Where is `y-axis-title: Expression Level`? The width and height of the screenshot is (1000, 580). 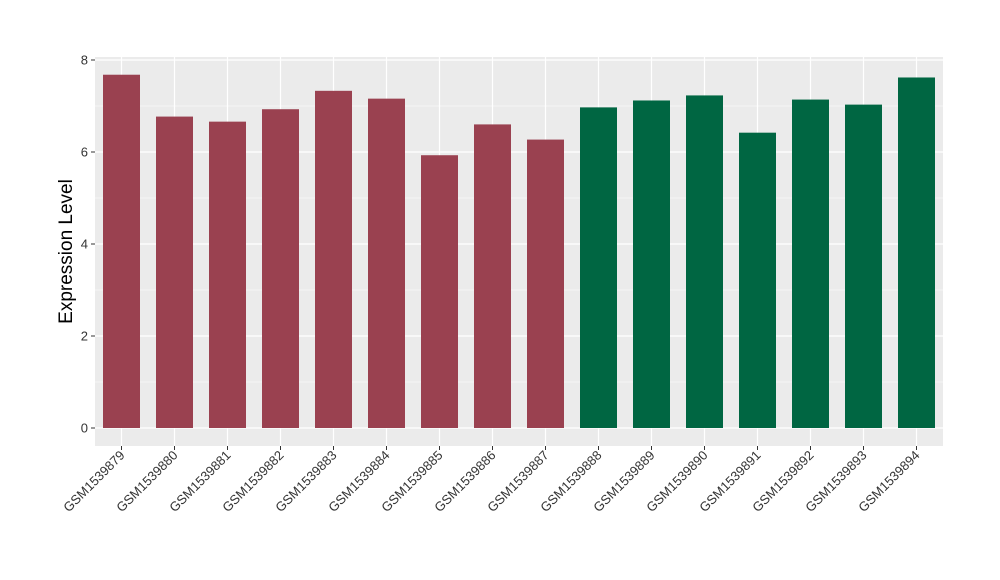
y-axis-title: Expression Level is located at coordinates (66, 251).